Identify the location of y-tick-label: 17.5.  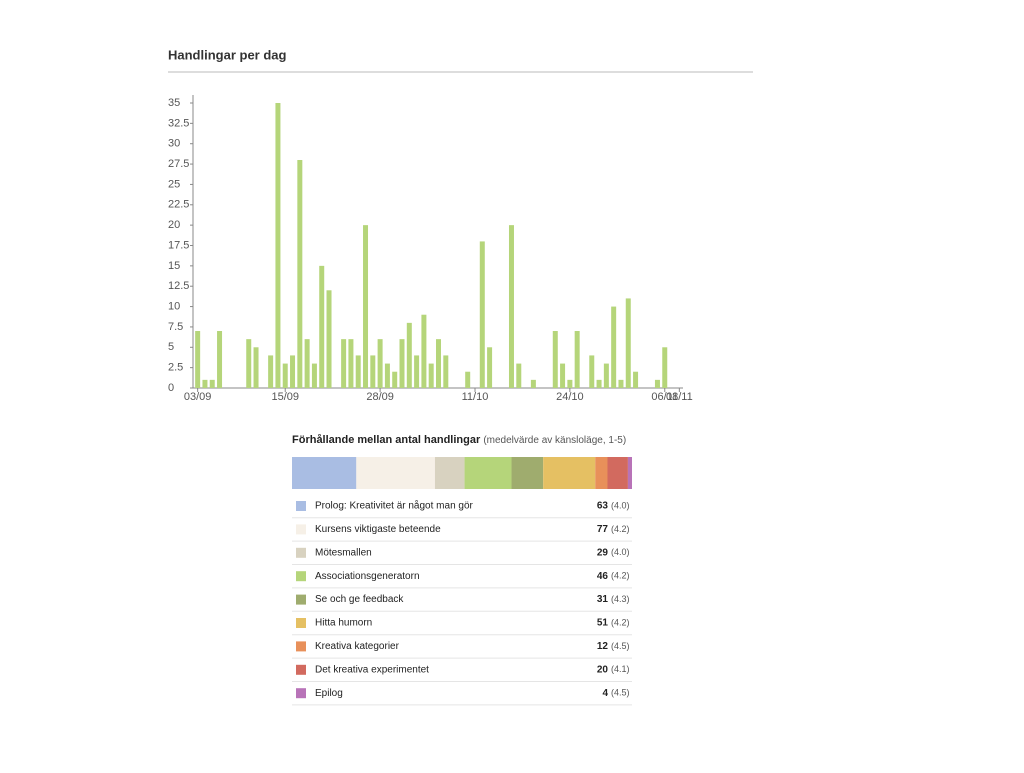
(178, 245).